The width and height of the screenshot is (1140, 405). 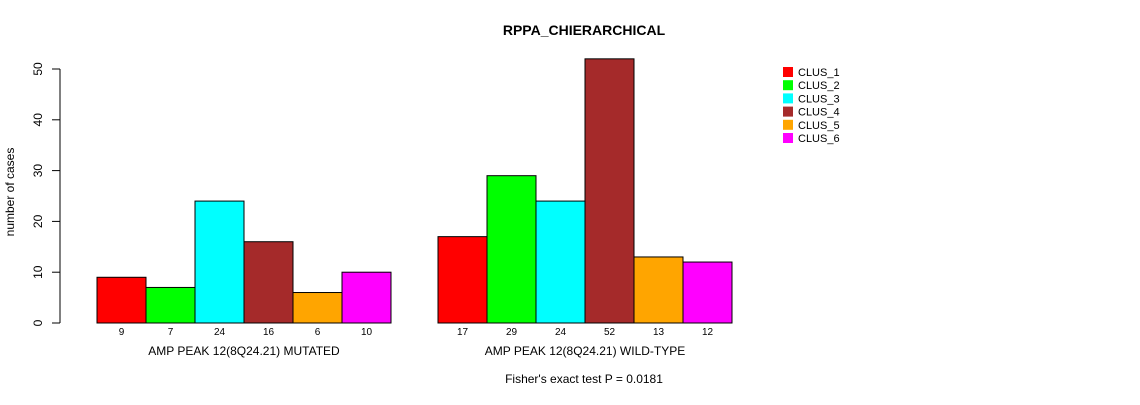 What do you see at coordinates (38, 69) in the screenshot?
I see `y-tick-label: 50` at bounding box center [38, 69].